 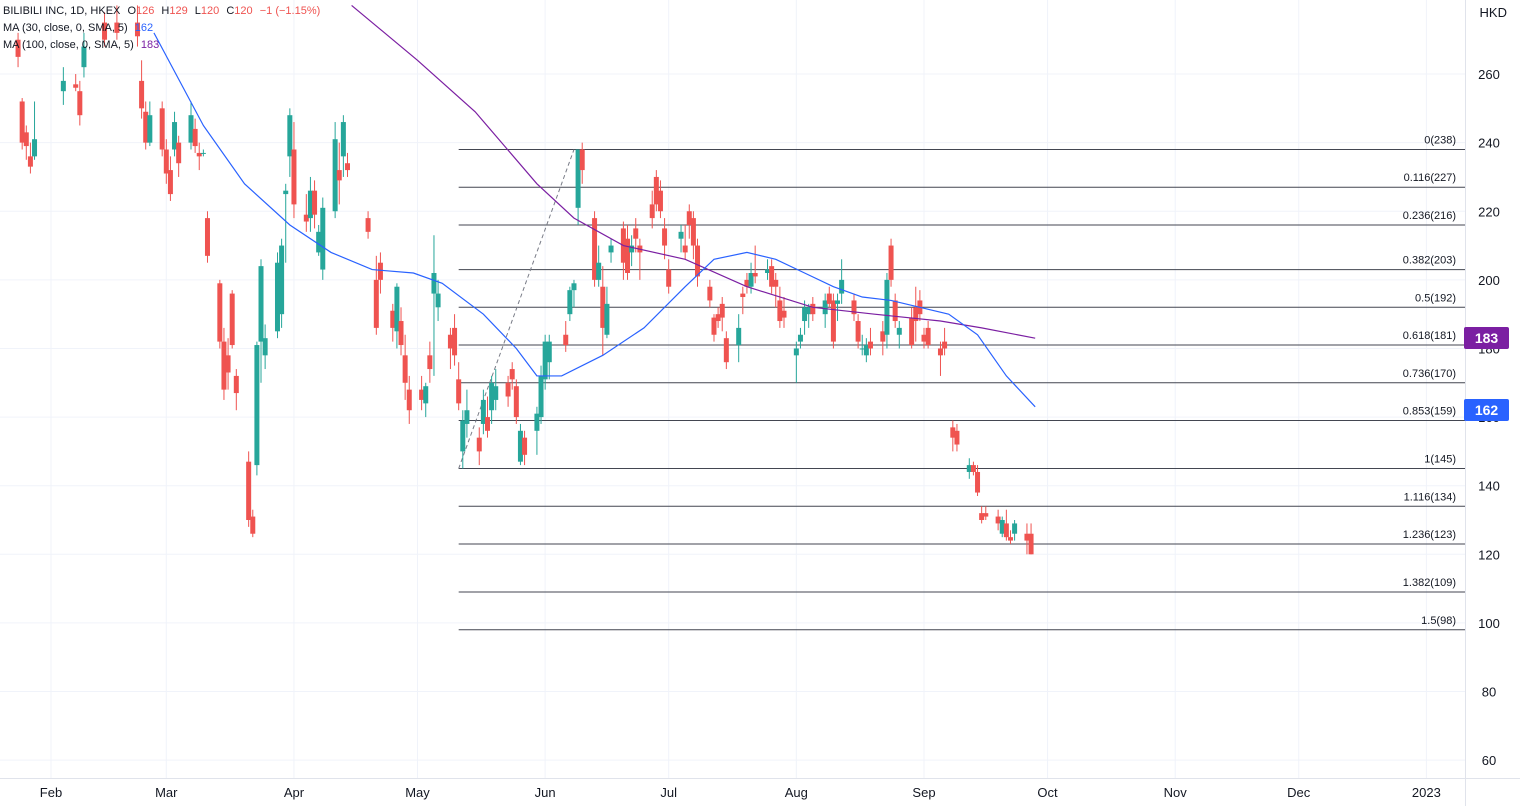 What do you see at coordinates (144, 28) in the screenshot?
I see `legend-ma30-value: 162` at bounding box center [144, 28].